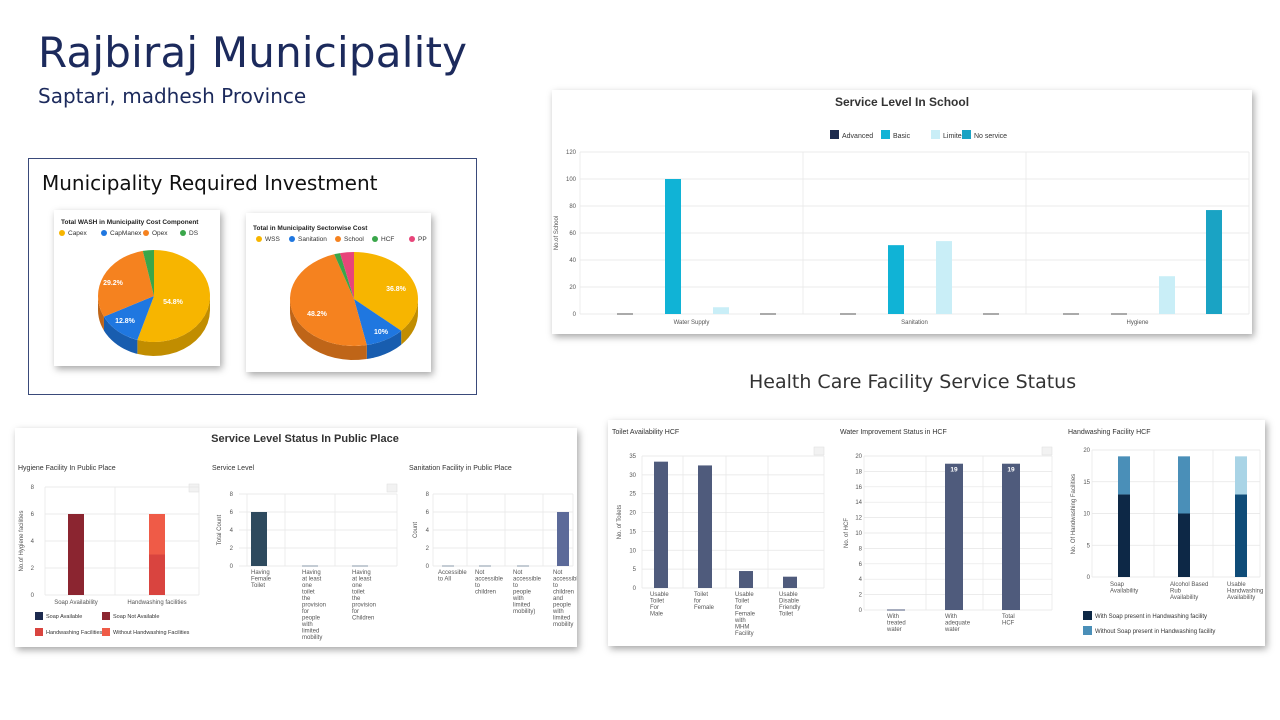  I want to click on x-tick-label: Having, so click(311, 573).